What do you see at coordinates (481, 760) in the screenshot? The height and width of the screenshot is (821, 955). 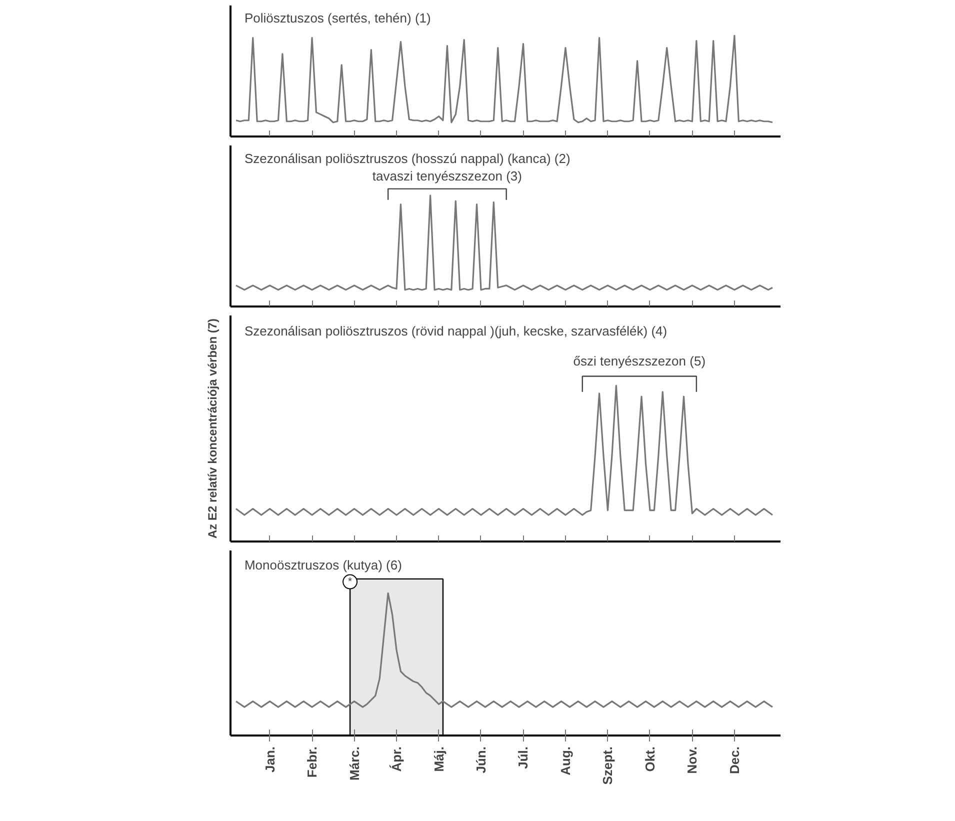 I see `x-tick-label: Jún.` at bounding box center [481, 760].